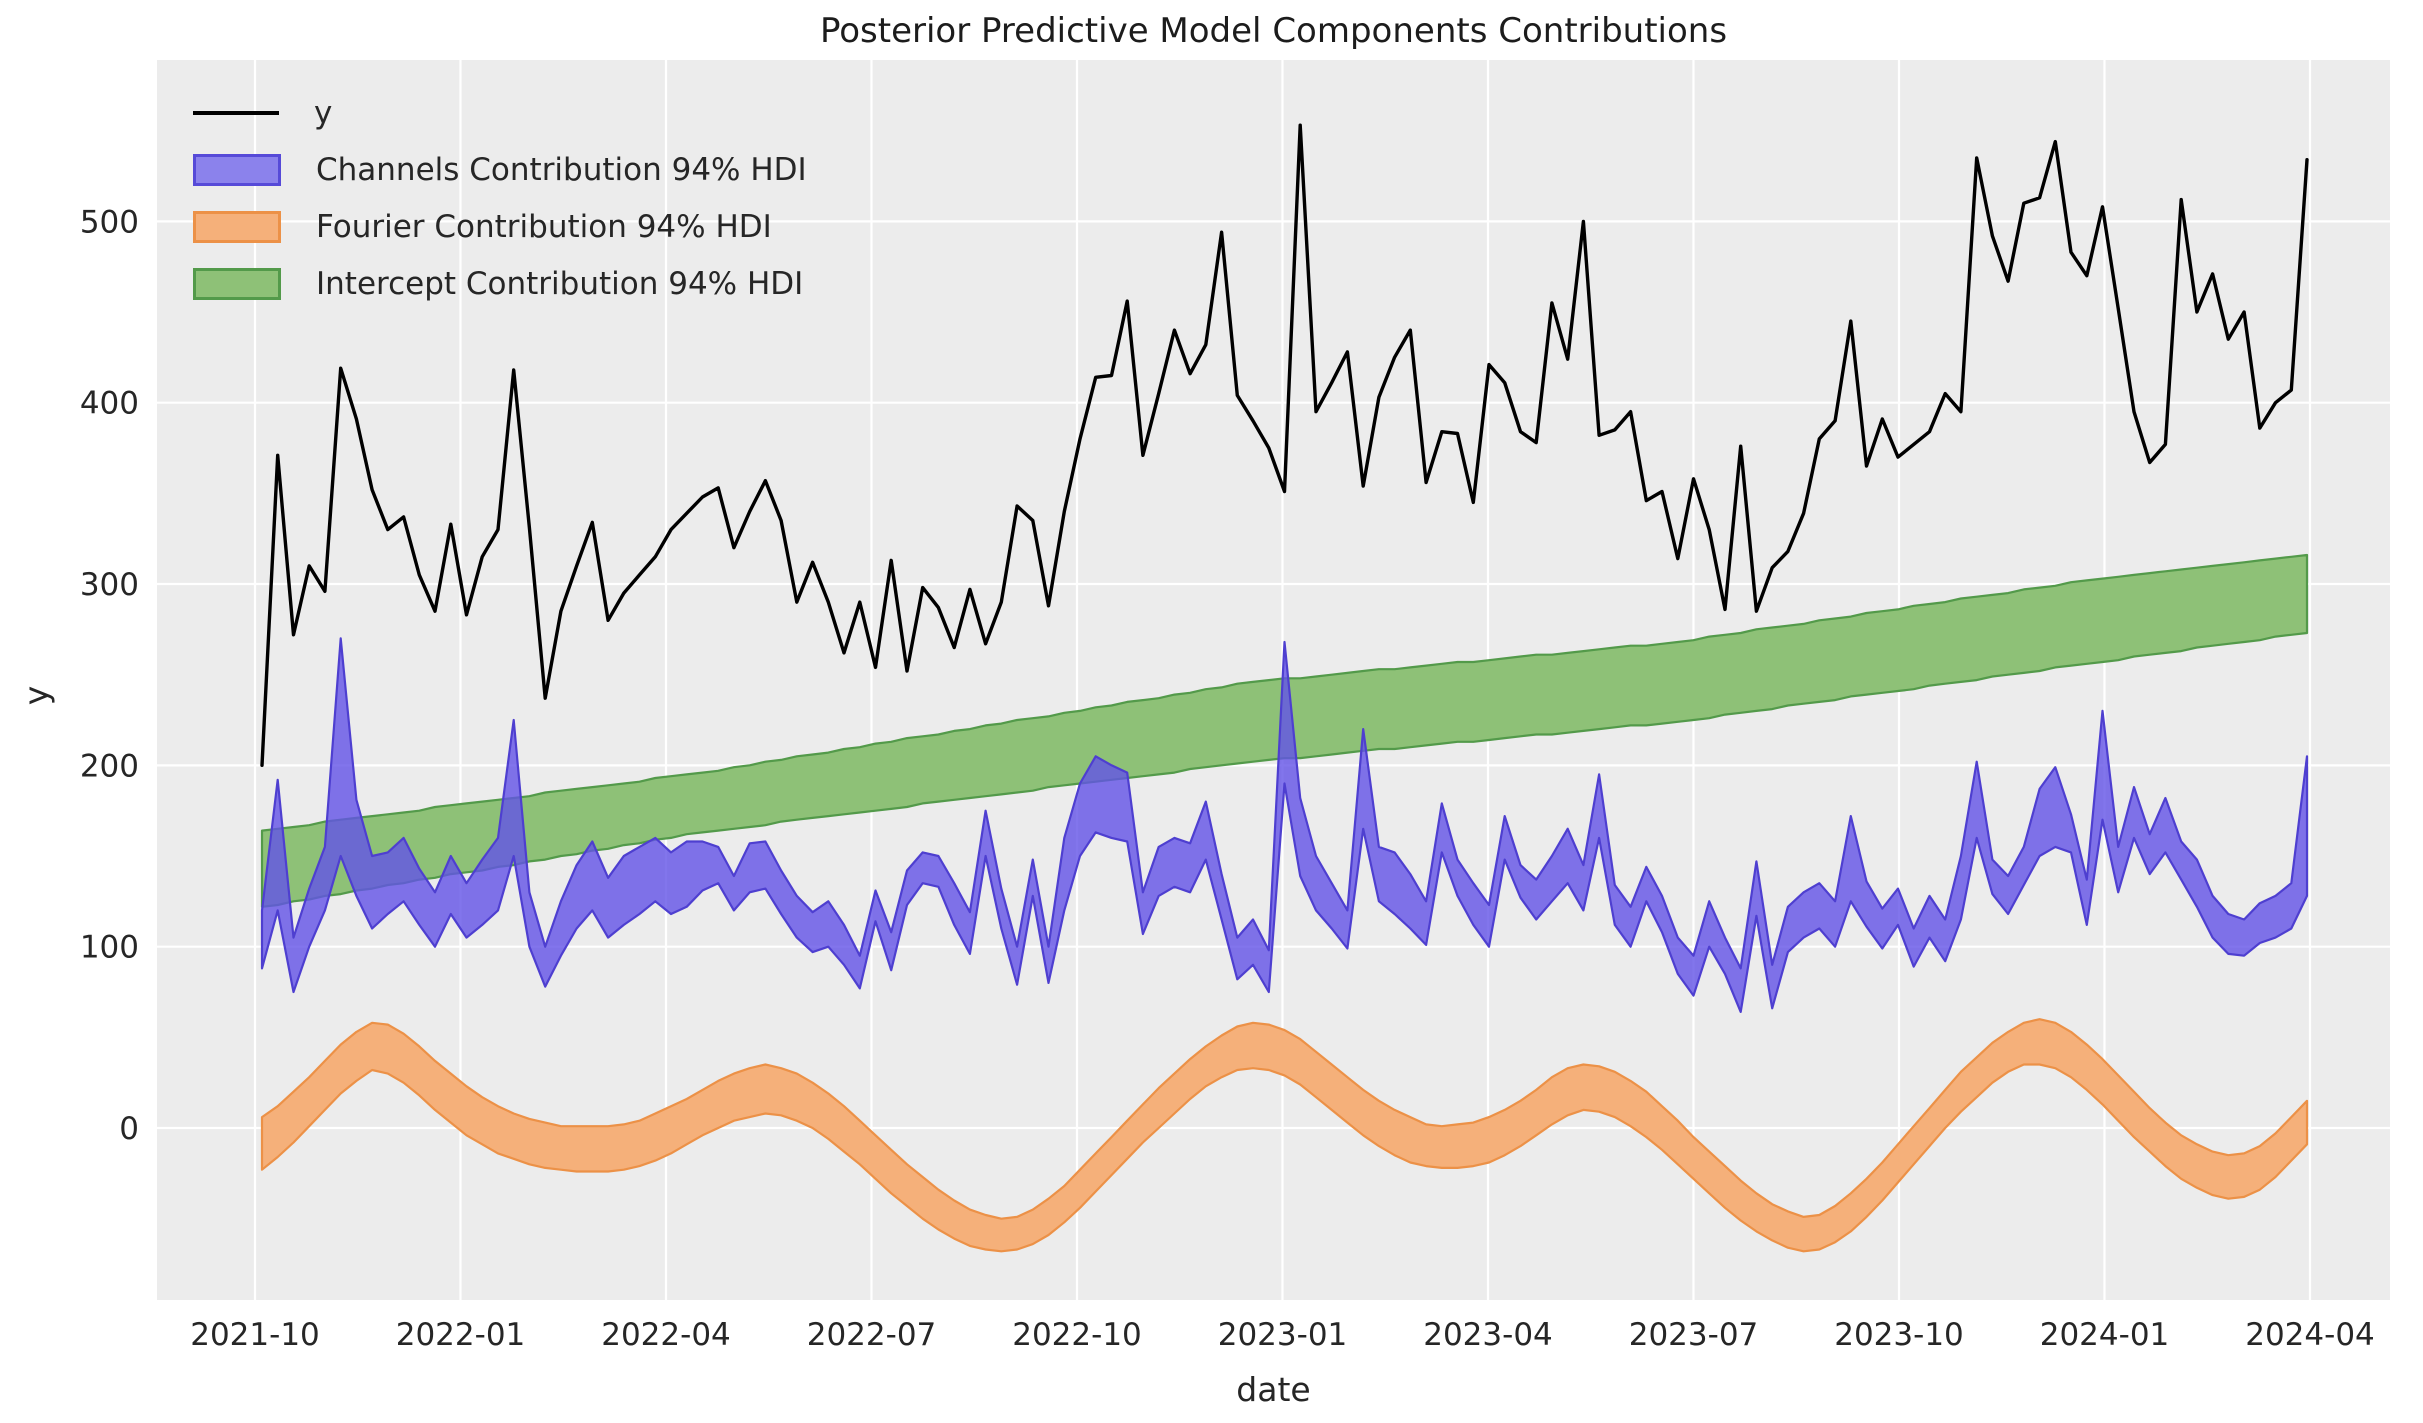 Image resolution: width=2423 pixels, height=1423 pixels. I want to click on legend-label: Channels Contribution 94% HDI, so click(561, 169).